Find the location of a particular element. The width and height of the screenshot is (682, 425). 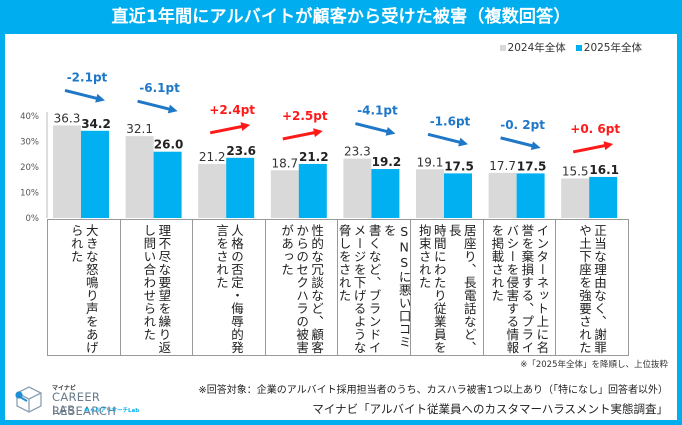

category-label: 人格の否定・侮辱的発 言をされた is located at coordinates (228, 289).